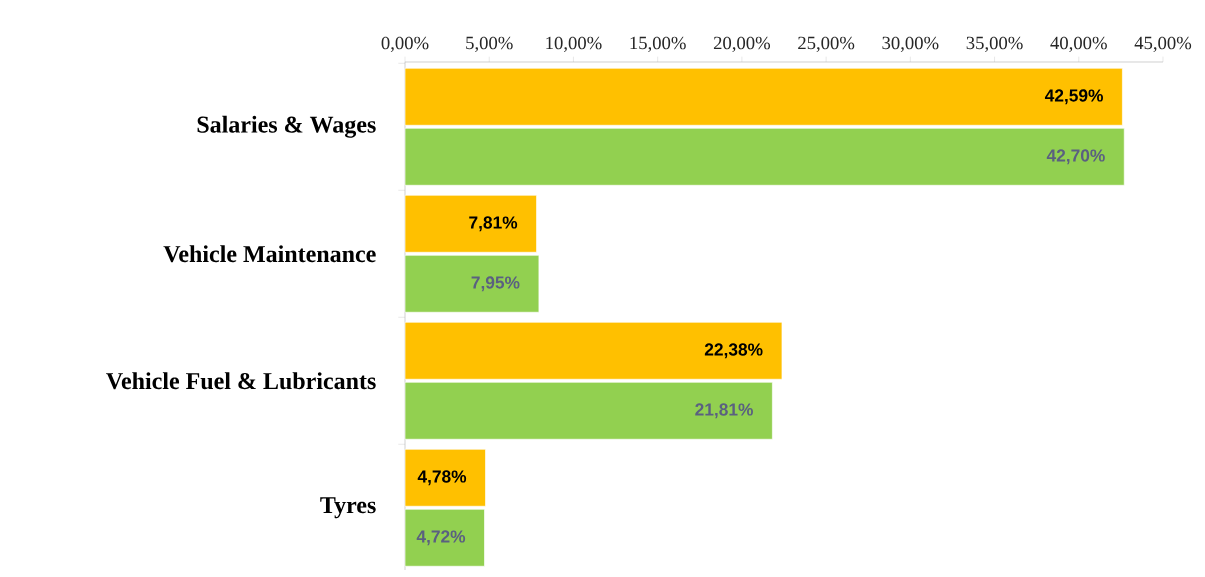 Image resolution: width=1205 pixels, height=577 pixels. I want to click on data-label: 4,78%, so click(442, 478).